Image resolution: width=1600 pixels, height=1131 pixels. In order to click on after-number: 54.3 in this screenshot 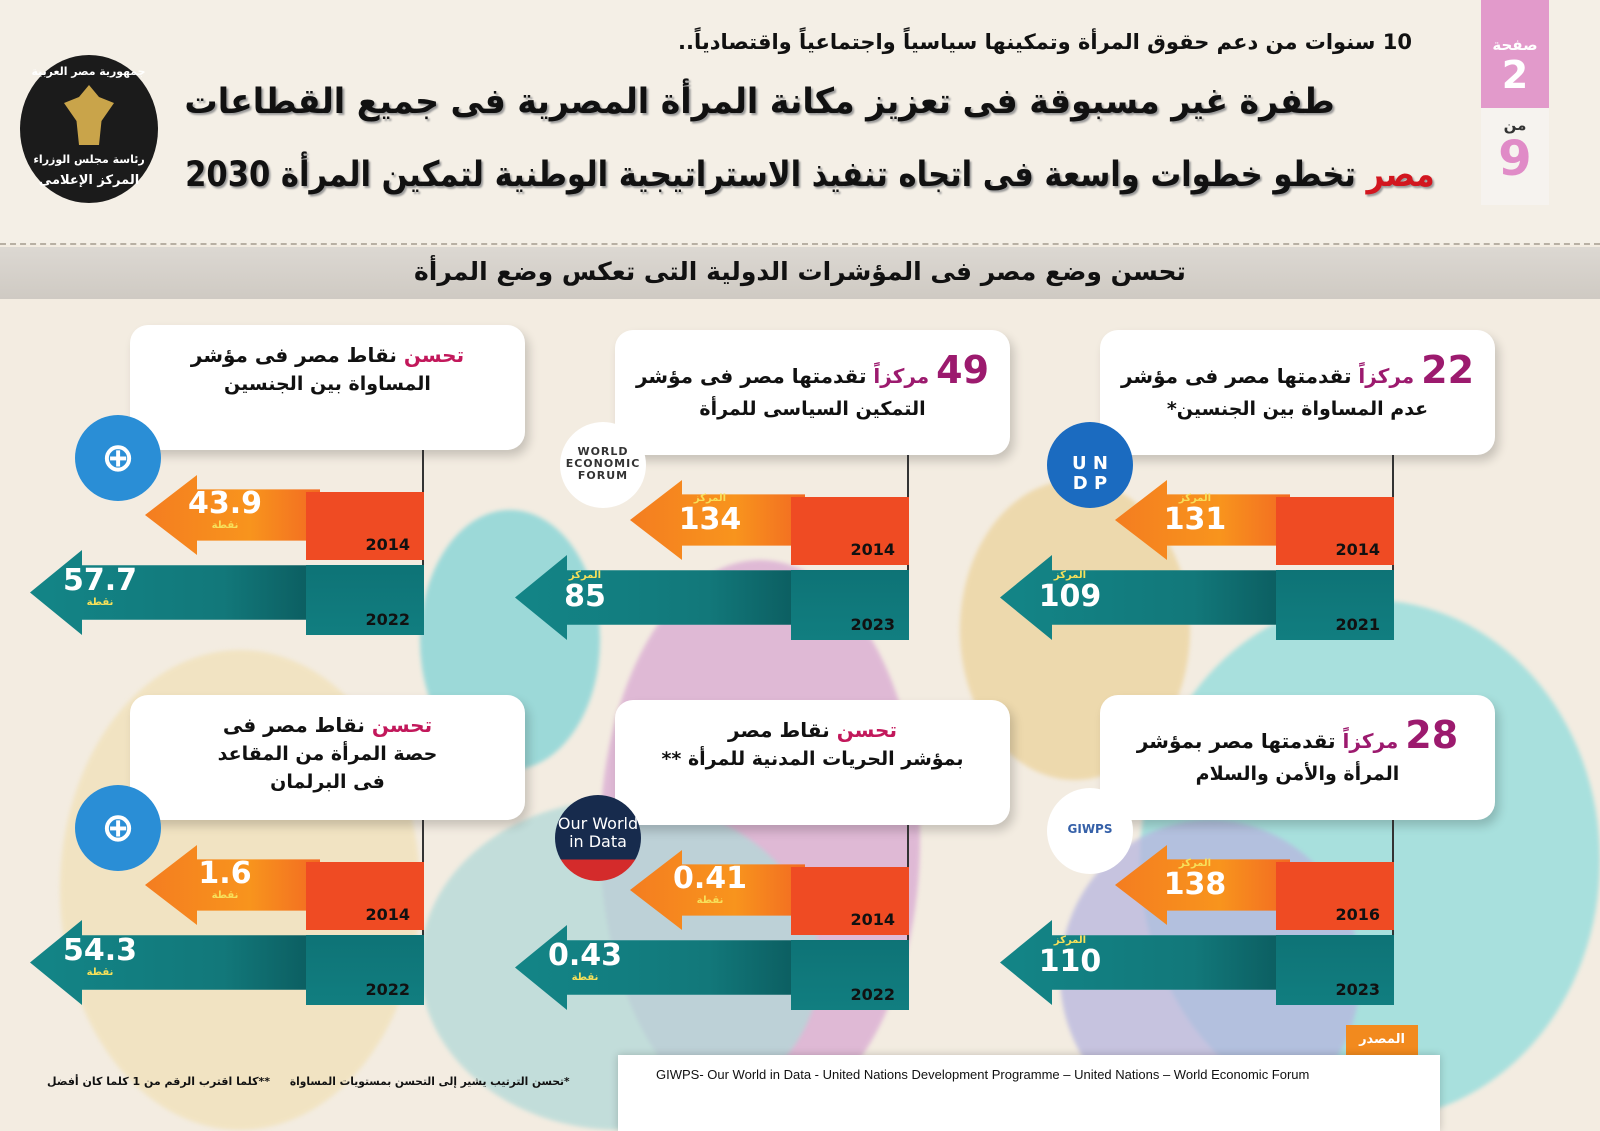, I will do `click(100, 950)`.